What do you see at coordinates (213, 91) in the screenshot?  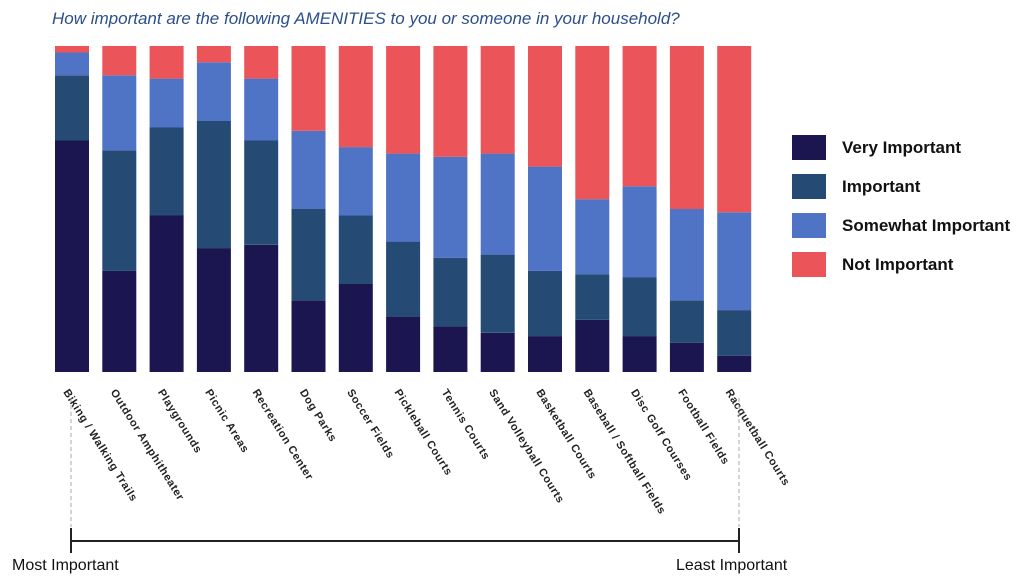 I see `bar-segment-picnic-areas-somewhat-important` at bounding box center [213, 91].